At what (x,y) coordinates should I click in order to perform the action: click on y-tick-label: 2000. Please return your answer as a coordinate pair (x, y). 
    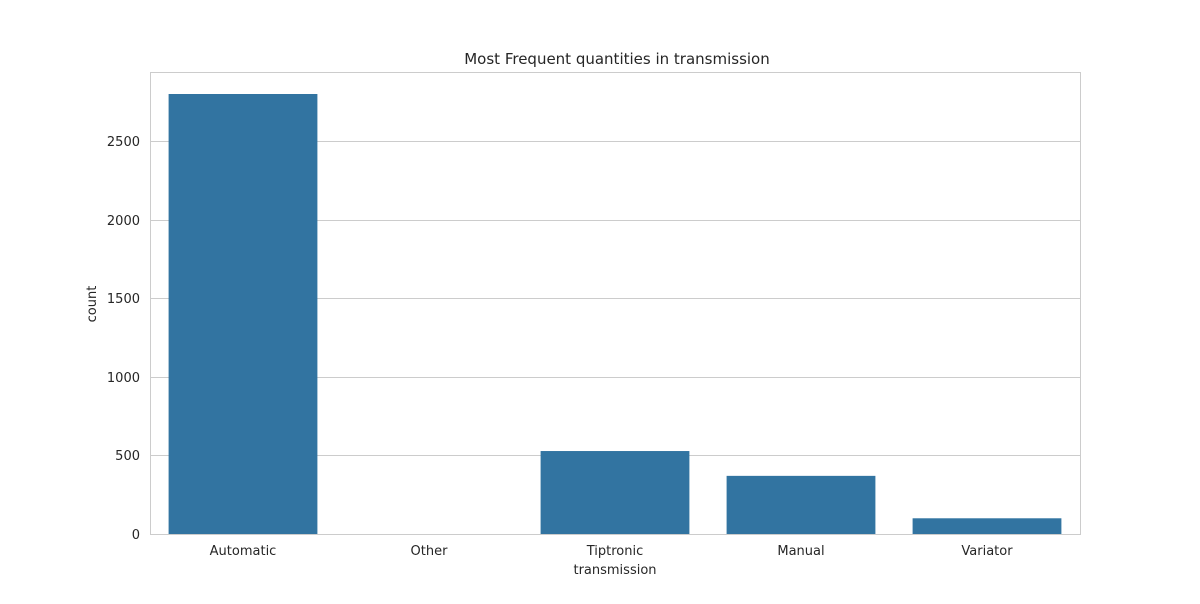
    Looking at the image, I should click on (123, 221).